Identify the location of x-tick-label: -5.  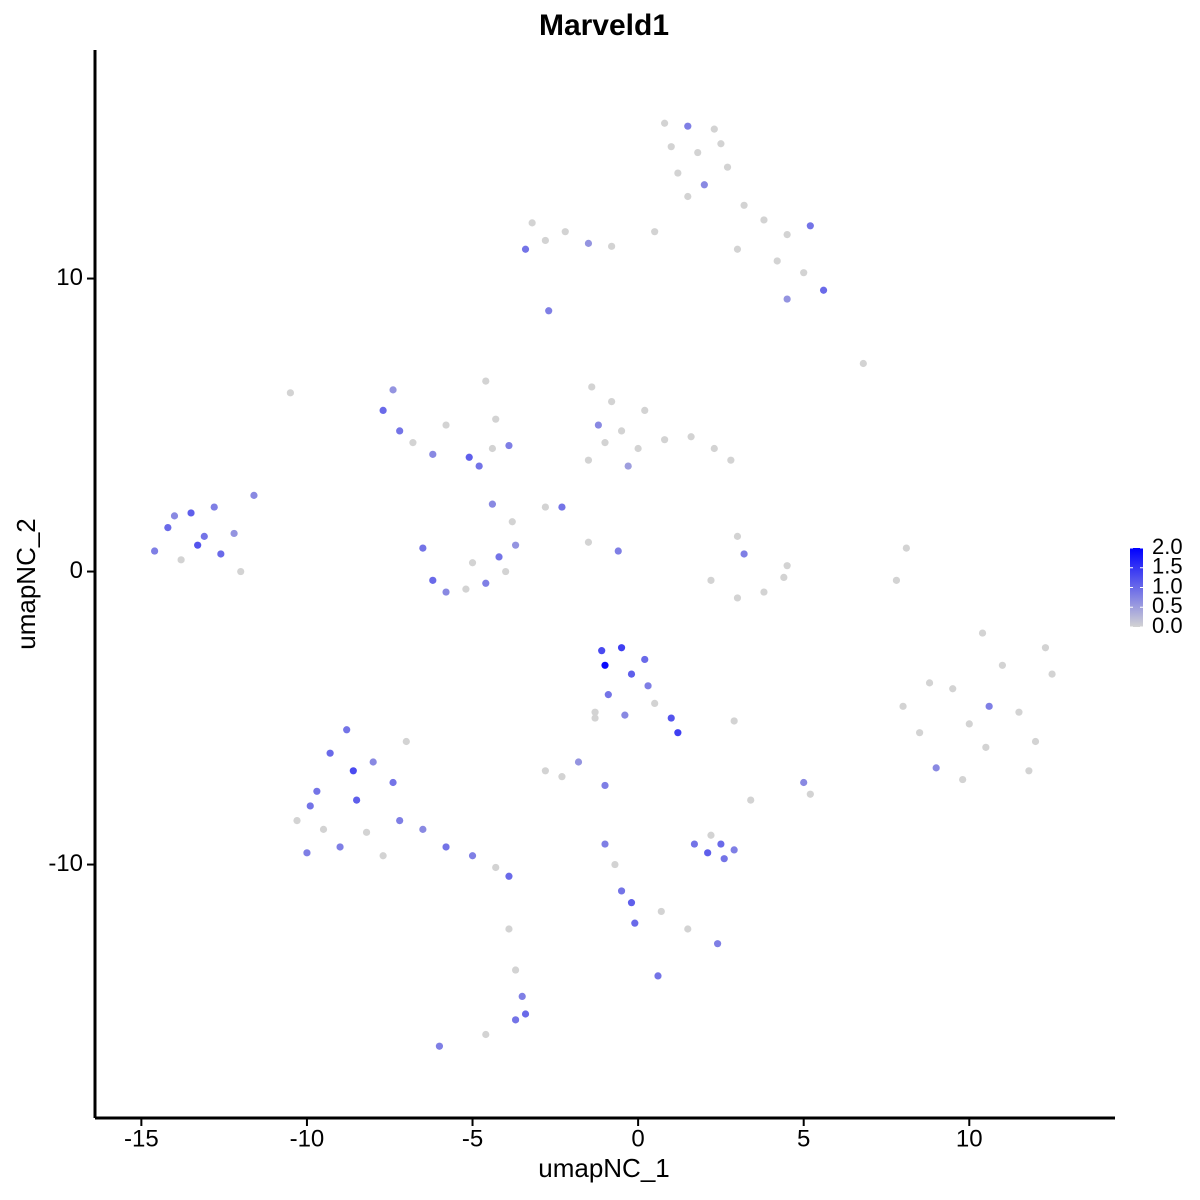
(472, 1138).